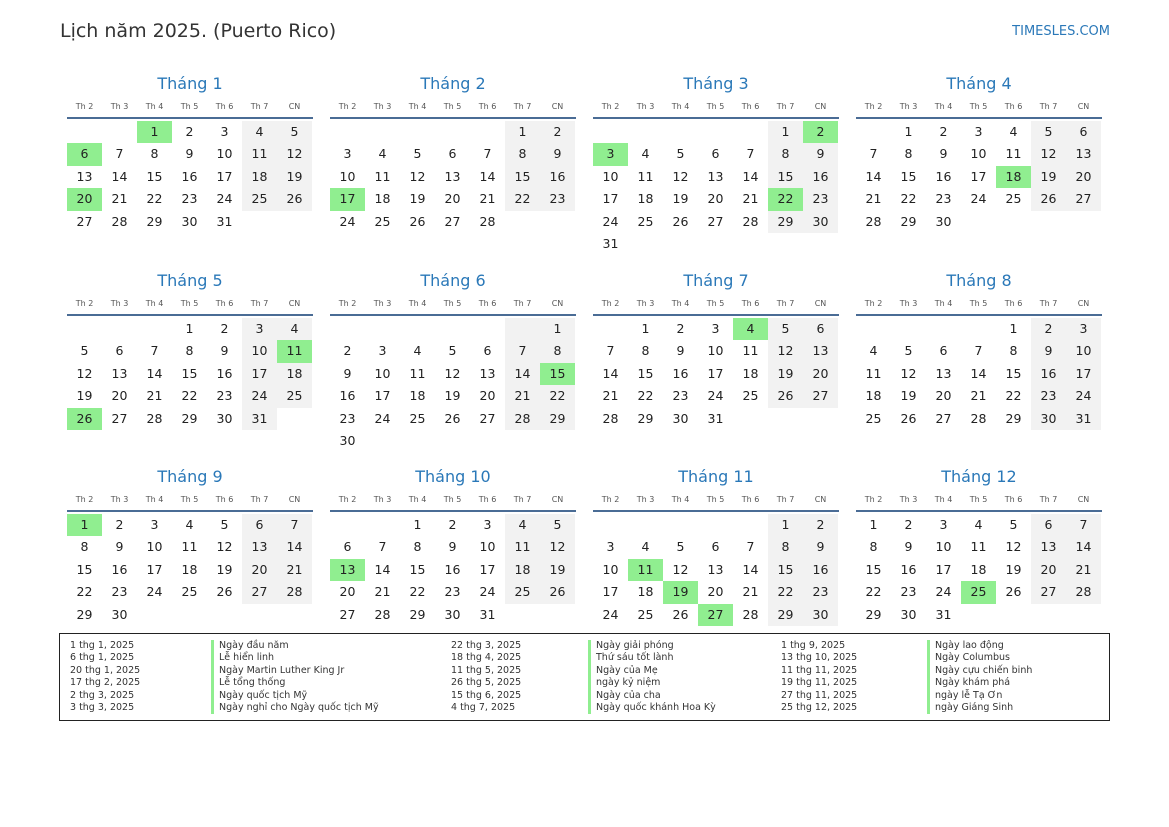  What do you see at coordinates (84, 154) in the screenshot?
I see `holiday-day-cell: 6` at bounding box center [84, 154].